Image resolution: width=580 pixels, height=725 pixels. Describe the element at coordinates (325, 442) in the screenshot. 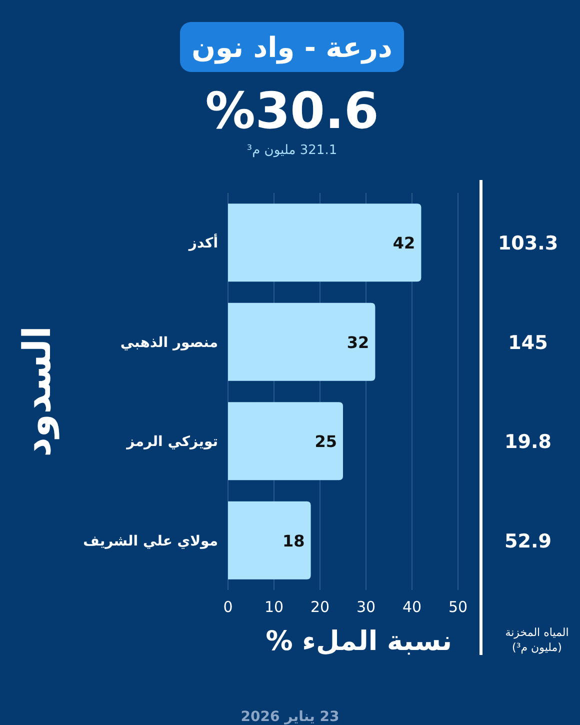

I see `data-label: 25` at that location.